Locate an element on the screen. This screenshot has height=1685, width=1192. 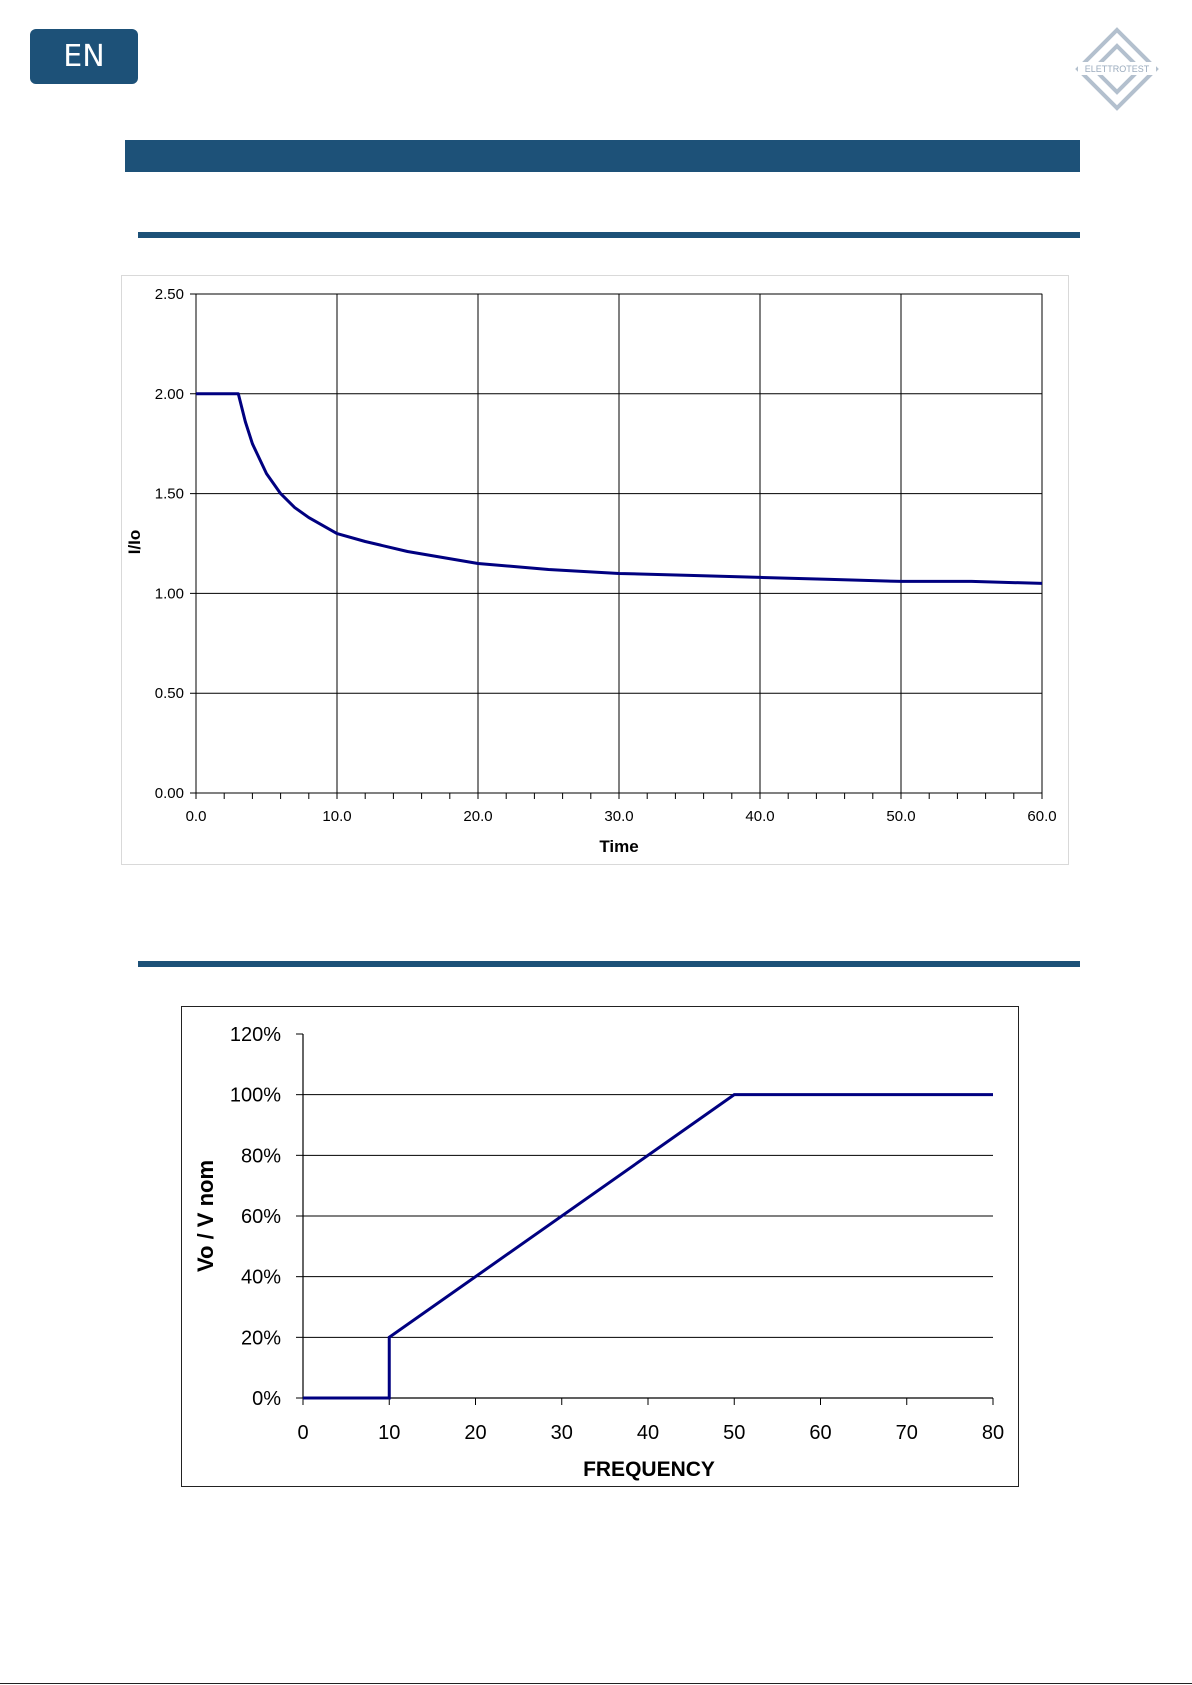
chart1-y-tick-label: 0.00 is located at coordinates (169, 793).